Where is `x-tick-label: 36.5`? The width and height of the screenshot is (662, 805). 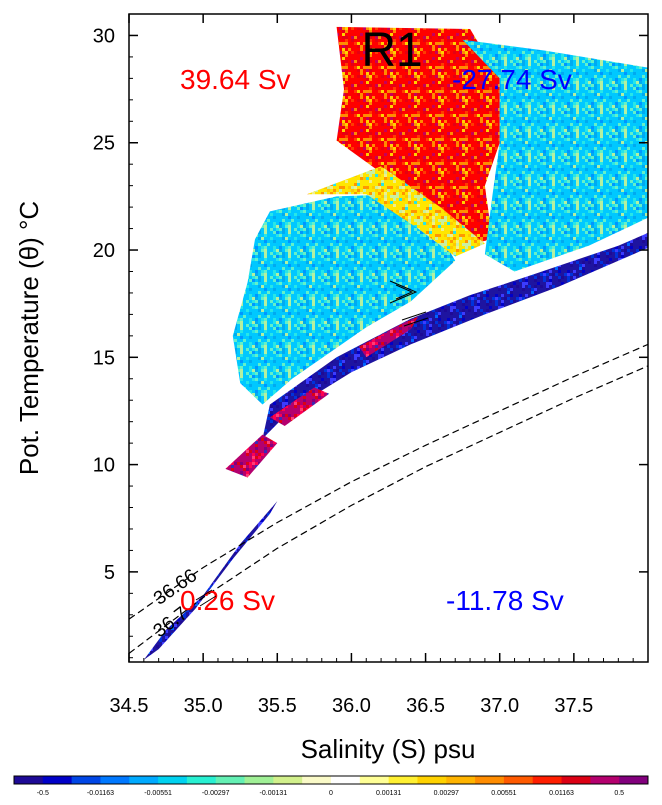 x-tick-label: 36.5 is located at coordinates (425, 706).